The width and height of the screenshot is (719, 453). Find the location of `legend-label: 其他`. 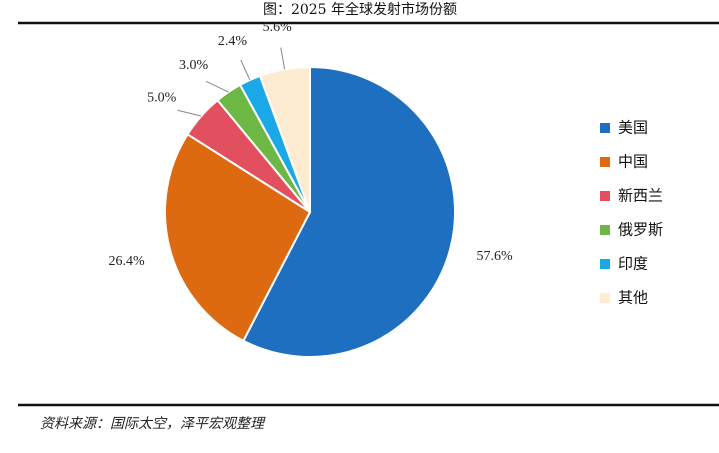

legend-label: 其他 is located at coordinates (633, 298).